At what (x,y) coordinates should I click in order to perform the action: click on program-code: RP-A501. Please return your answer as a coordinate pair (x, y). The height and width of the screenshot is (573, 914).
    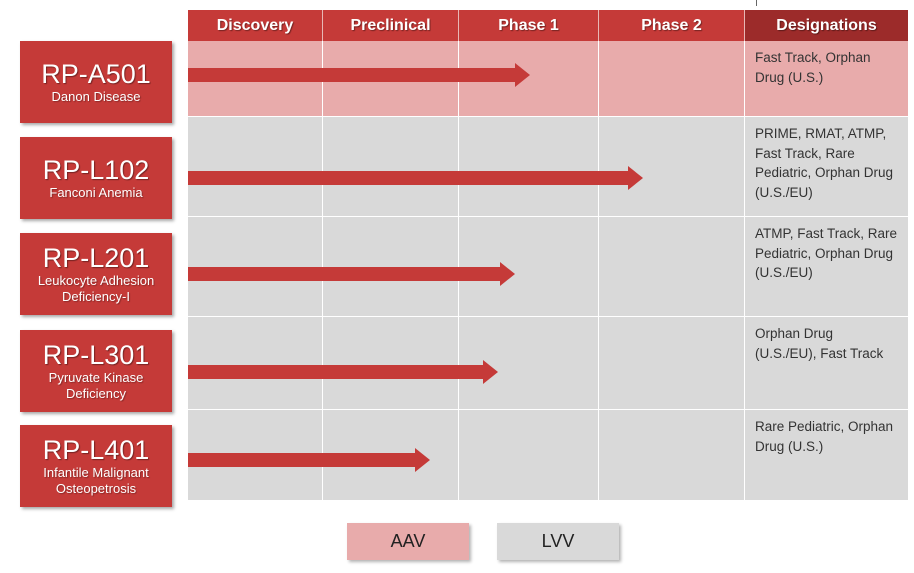
    Looking at the image, I should click on (96, 74).